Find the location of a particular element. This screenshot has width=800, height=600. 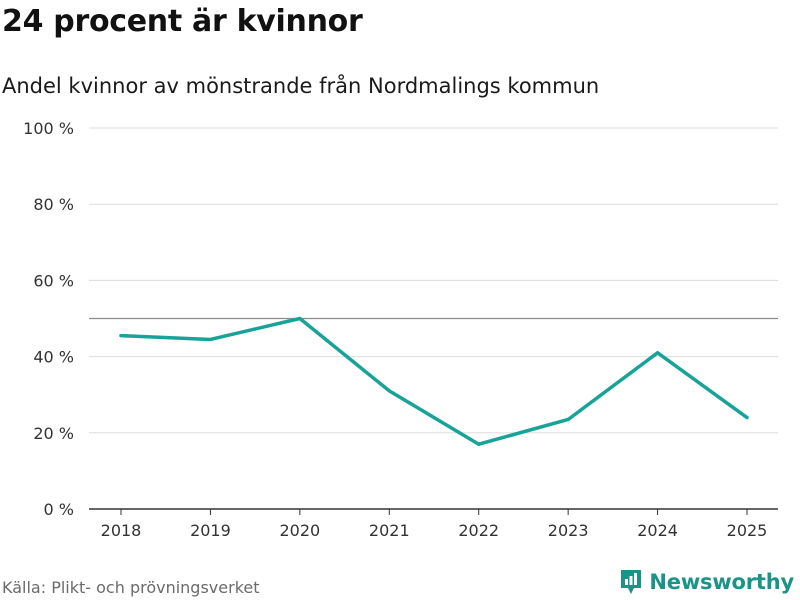

x-tick-label: 2019 is located at coordinates (210, 530).